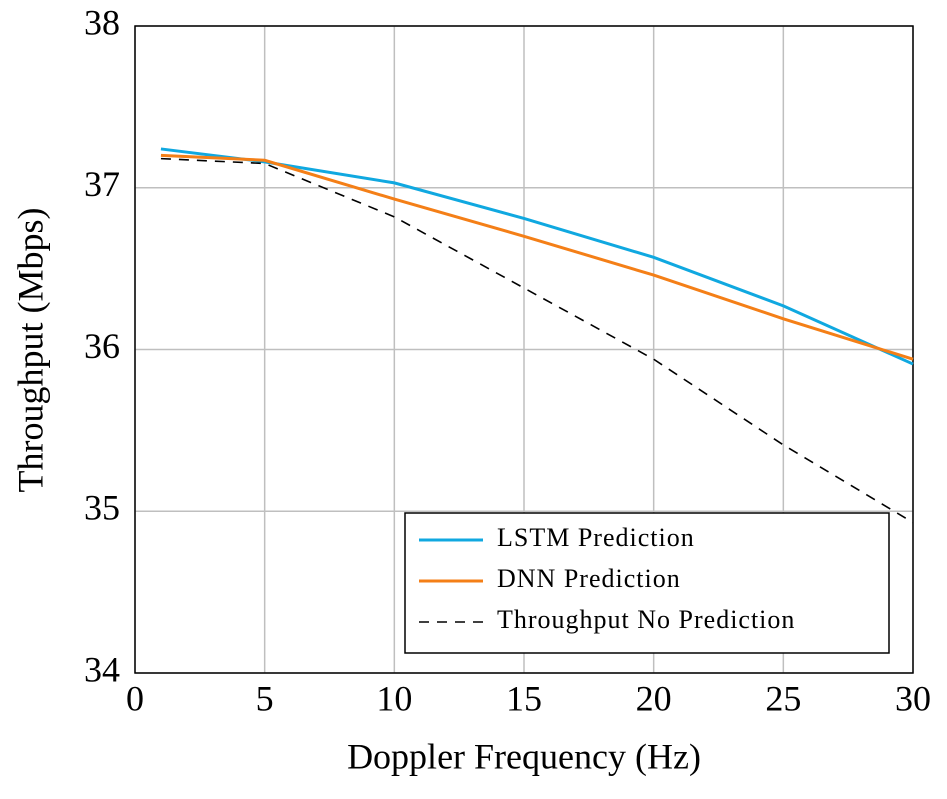 This screenshot has height=799, width=947. What do you see at coordinates (102, 508) in the screenshot?
I see `y-tick-label: 35` at bounding box center [102, 508].